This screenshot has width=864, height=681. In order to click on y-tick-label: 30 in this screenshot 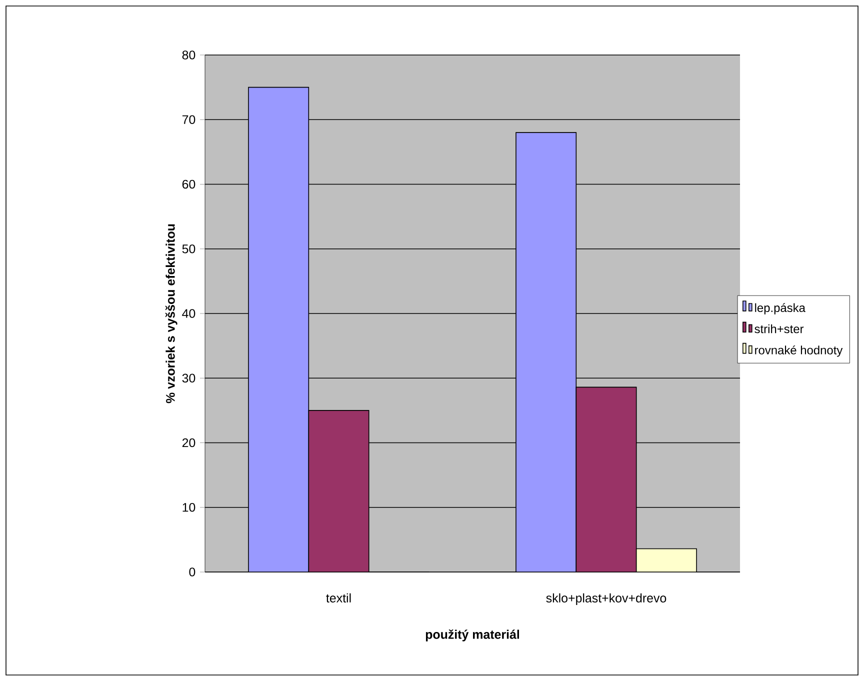, I will do `click(189, 378)`.